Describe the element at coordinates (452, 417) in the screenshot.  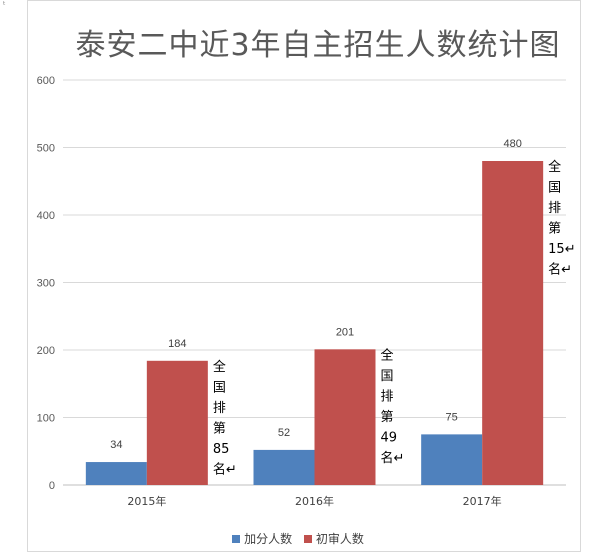
I see `data-label: 75` at that location.